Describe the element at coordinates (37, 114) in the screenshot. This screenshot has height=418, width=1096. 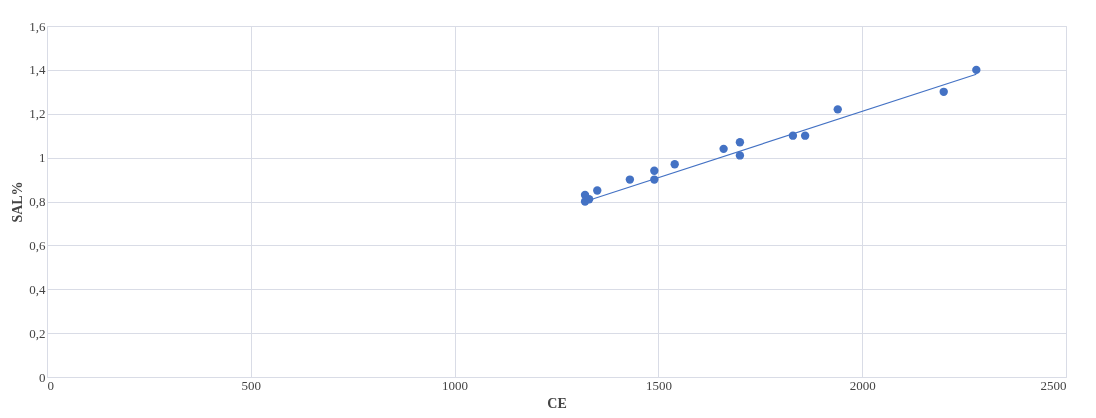
I see `y-tick-label: 1,2` at that location.